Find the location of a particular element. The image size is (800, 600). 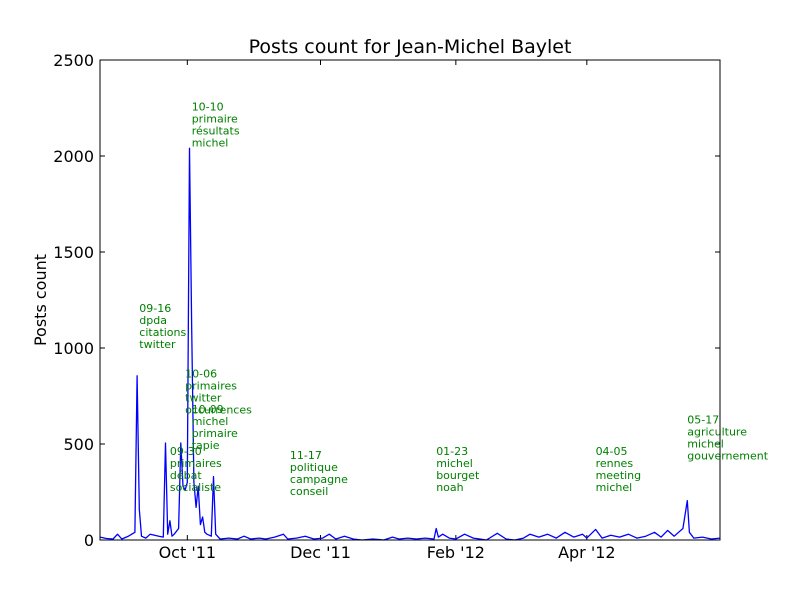

annotation-line: politique is located at coordinates (314, 467).